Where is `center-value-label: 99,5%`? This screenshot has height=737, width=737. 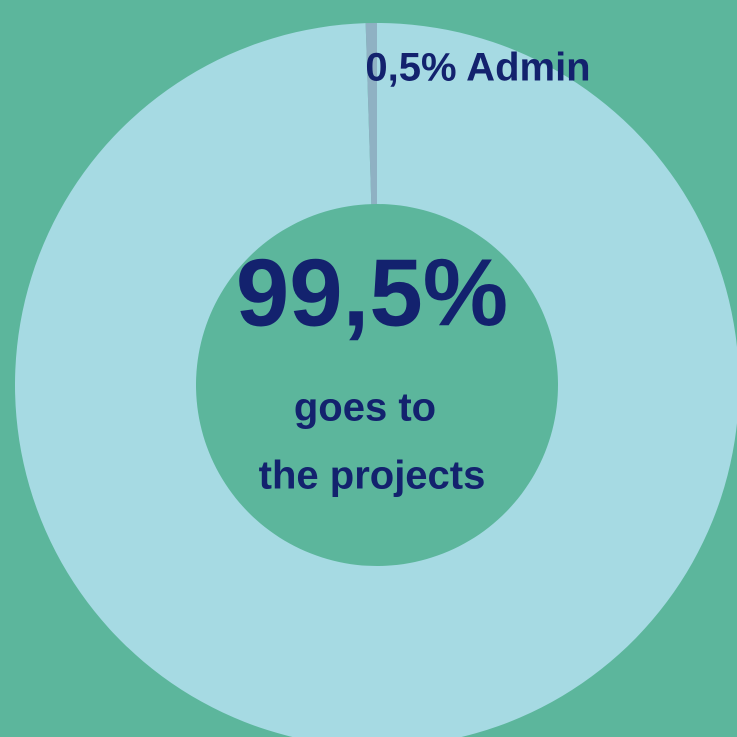
center-value-label: 99,5% is located at coordinates (372, 292).